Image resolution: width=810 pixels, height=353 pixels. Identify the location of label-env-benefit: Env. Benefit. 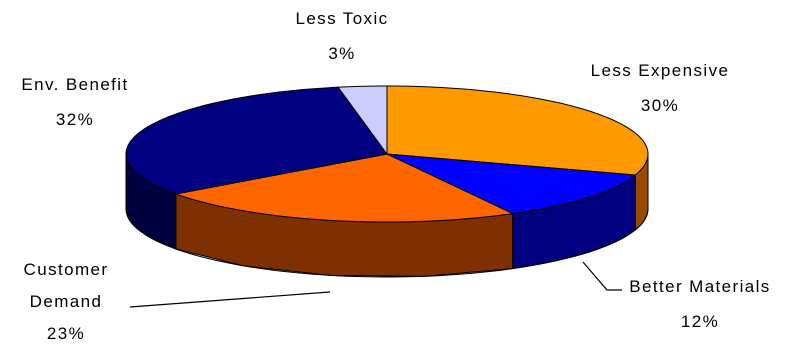
(74, 84).